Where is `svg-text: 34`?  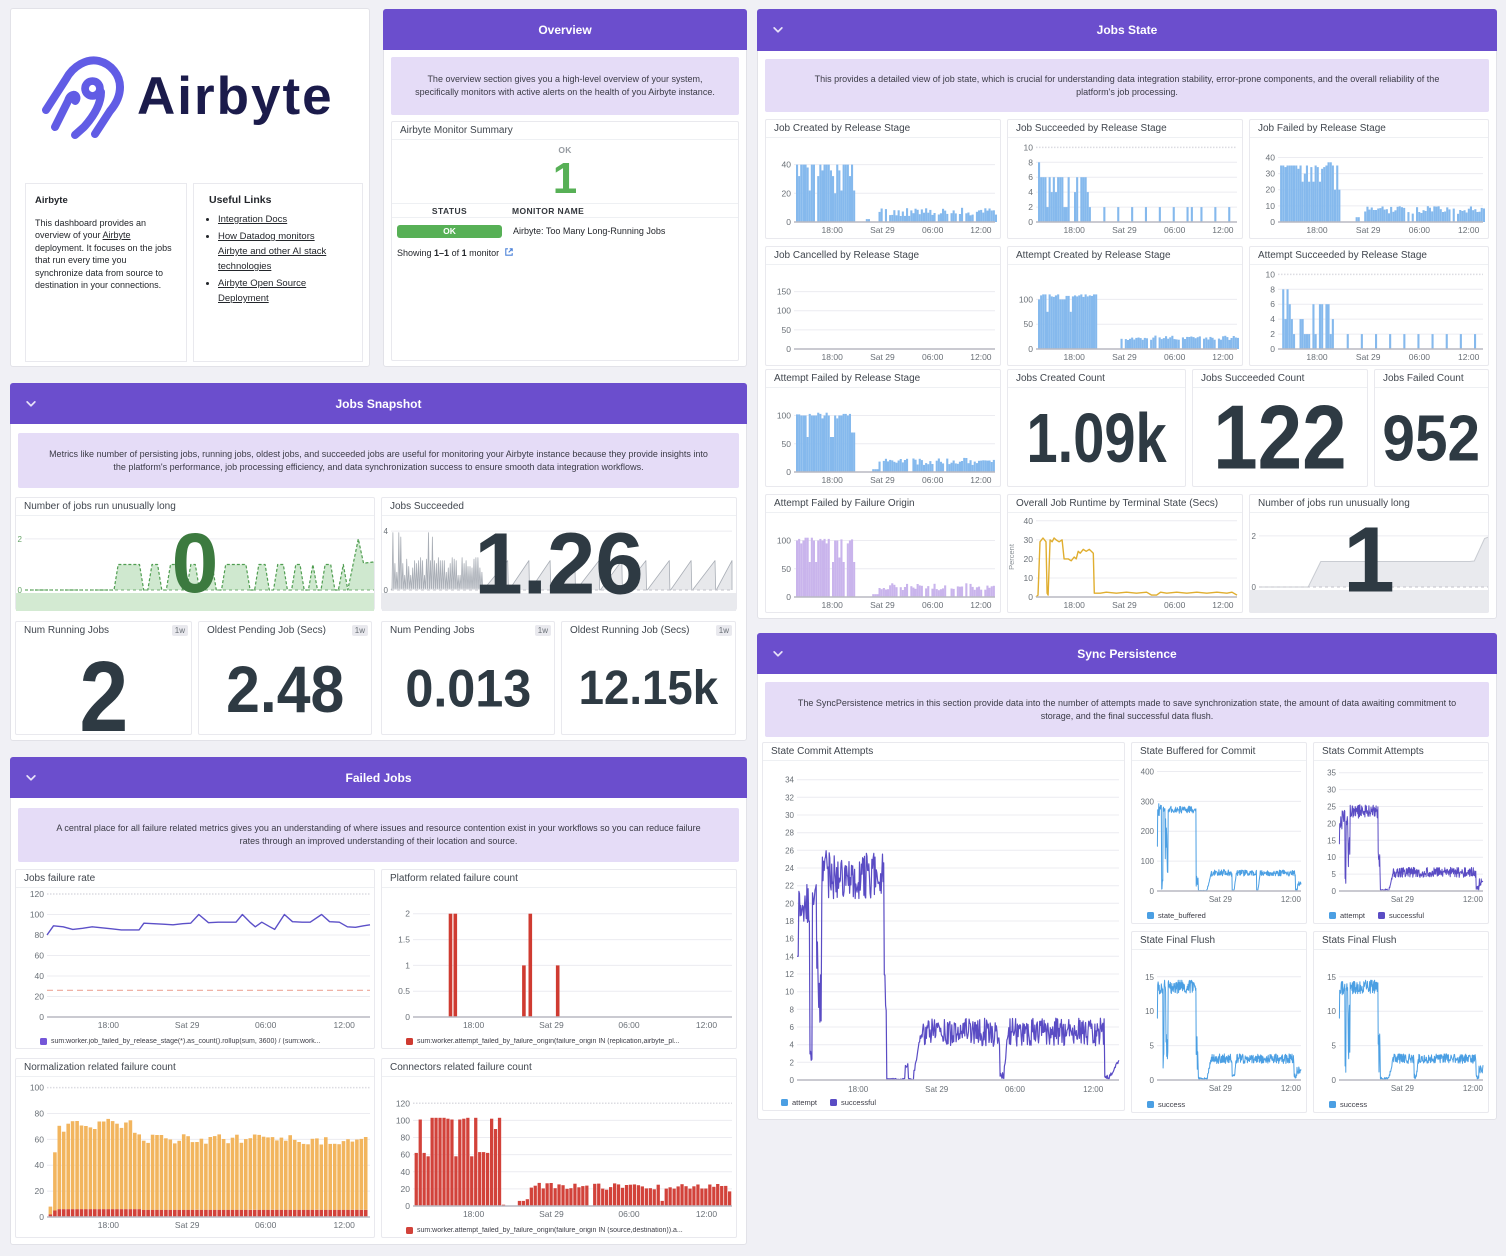 svg-text: 34 is located at coordinates (789, 780).